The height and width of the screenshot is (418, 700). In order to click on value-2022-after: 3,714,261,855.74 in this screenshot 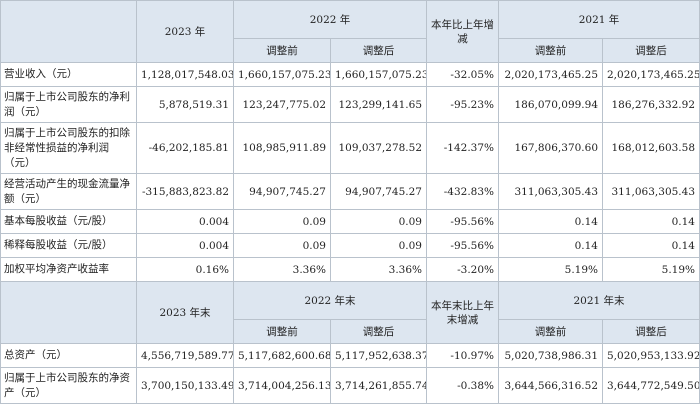, I will do `click(378, 385)`.